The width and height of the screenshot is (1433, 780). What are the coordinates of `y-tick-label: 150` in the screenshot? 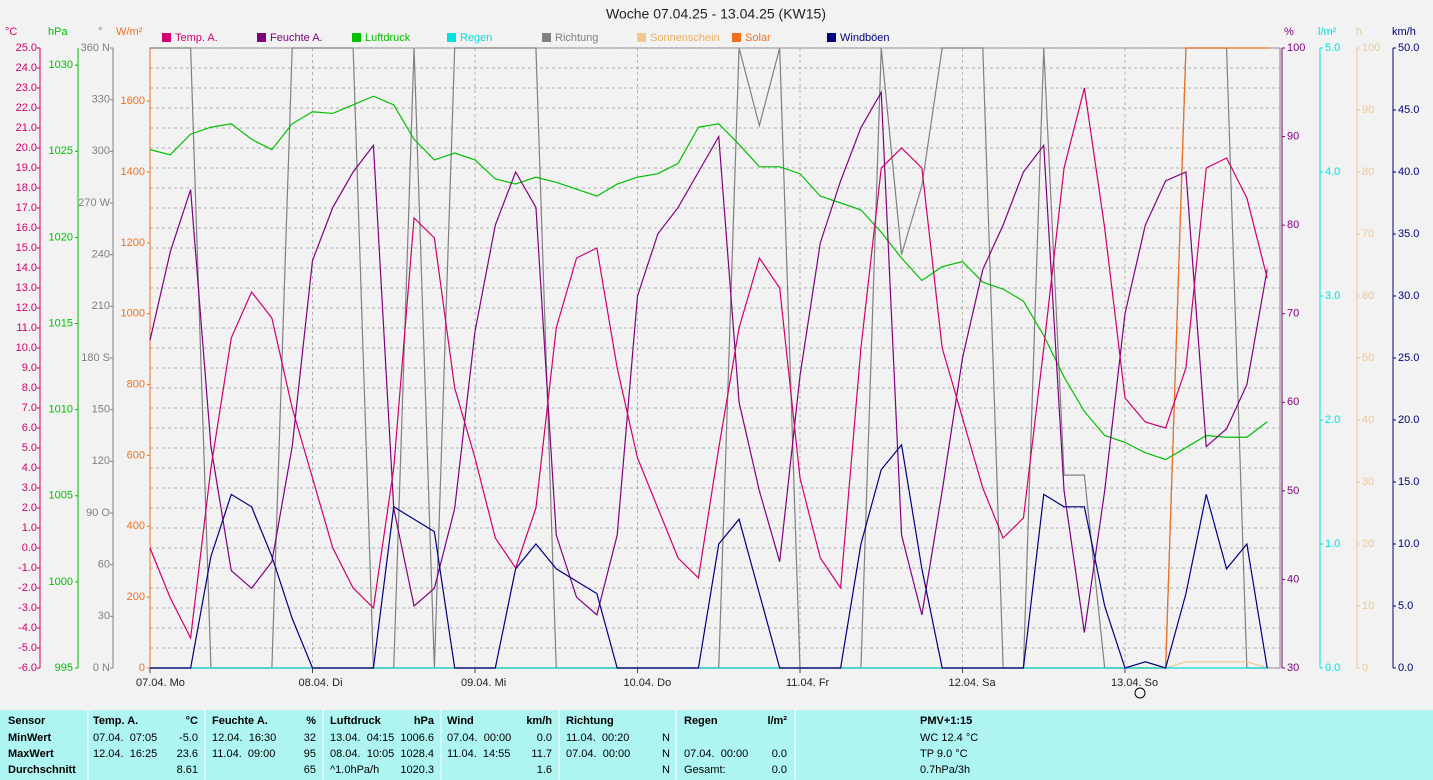 It's located at (101, 410).